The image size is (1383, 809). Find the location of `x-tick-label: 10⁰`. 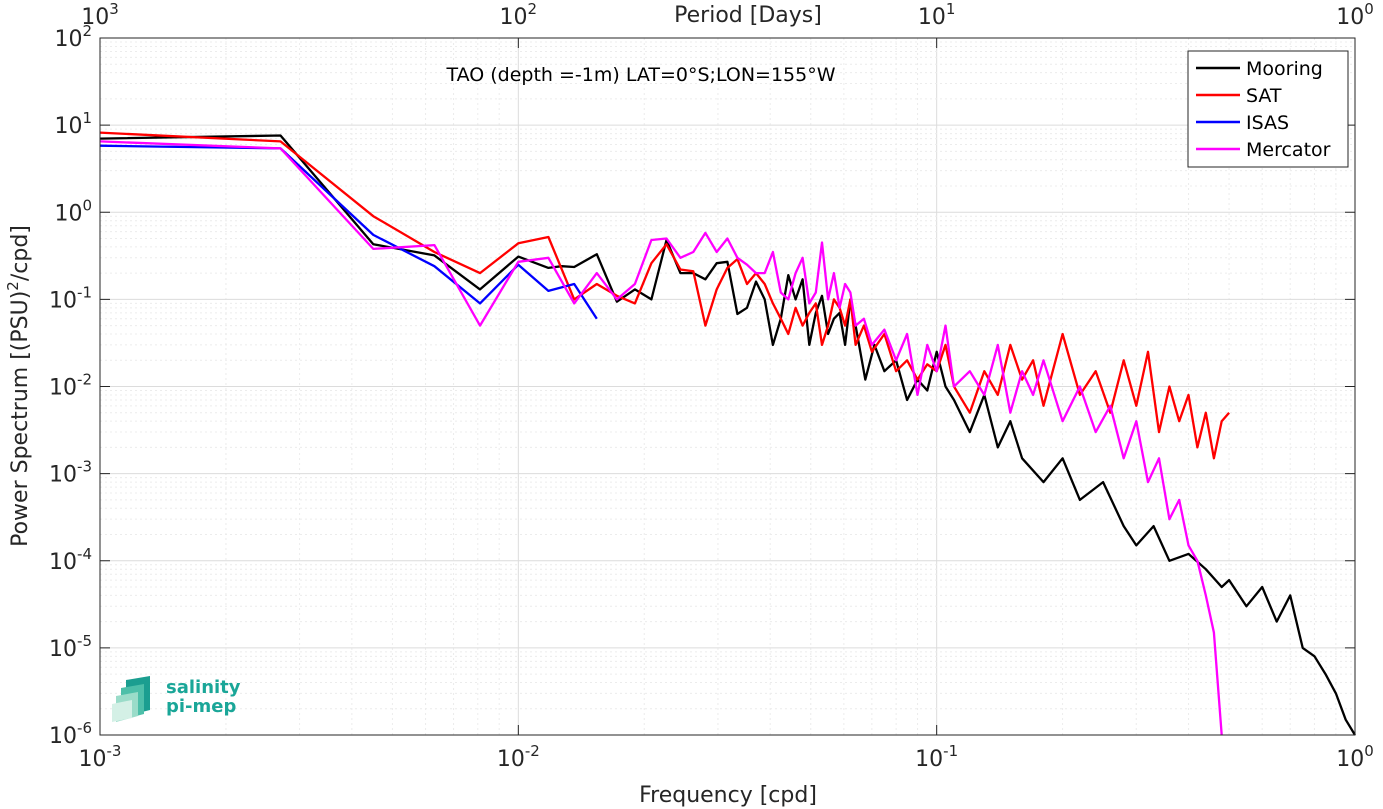

x-tick-label: 10⁰ is located at coordinates (1355, 757).